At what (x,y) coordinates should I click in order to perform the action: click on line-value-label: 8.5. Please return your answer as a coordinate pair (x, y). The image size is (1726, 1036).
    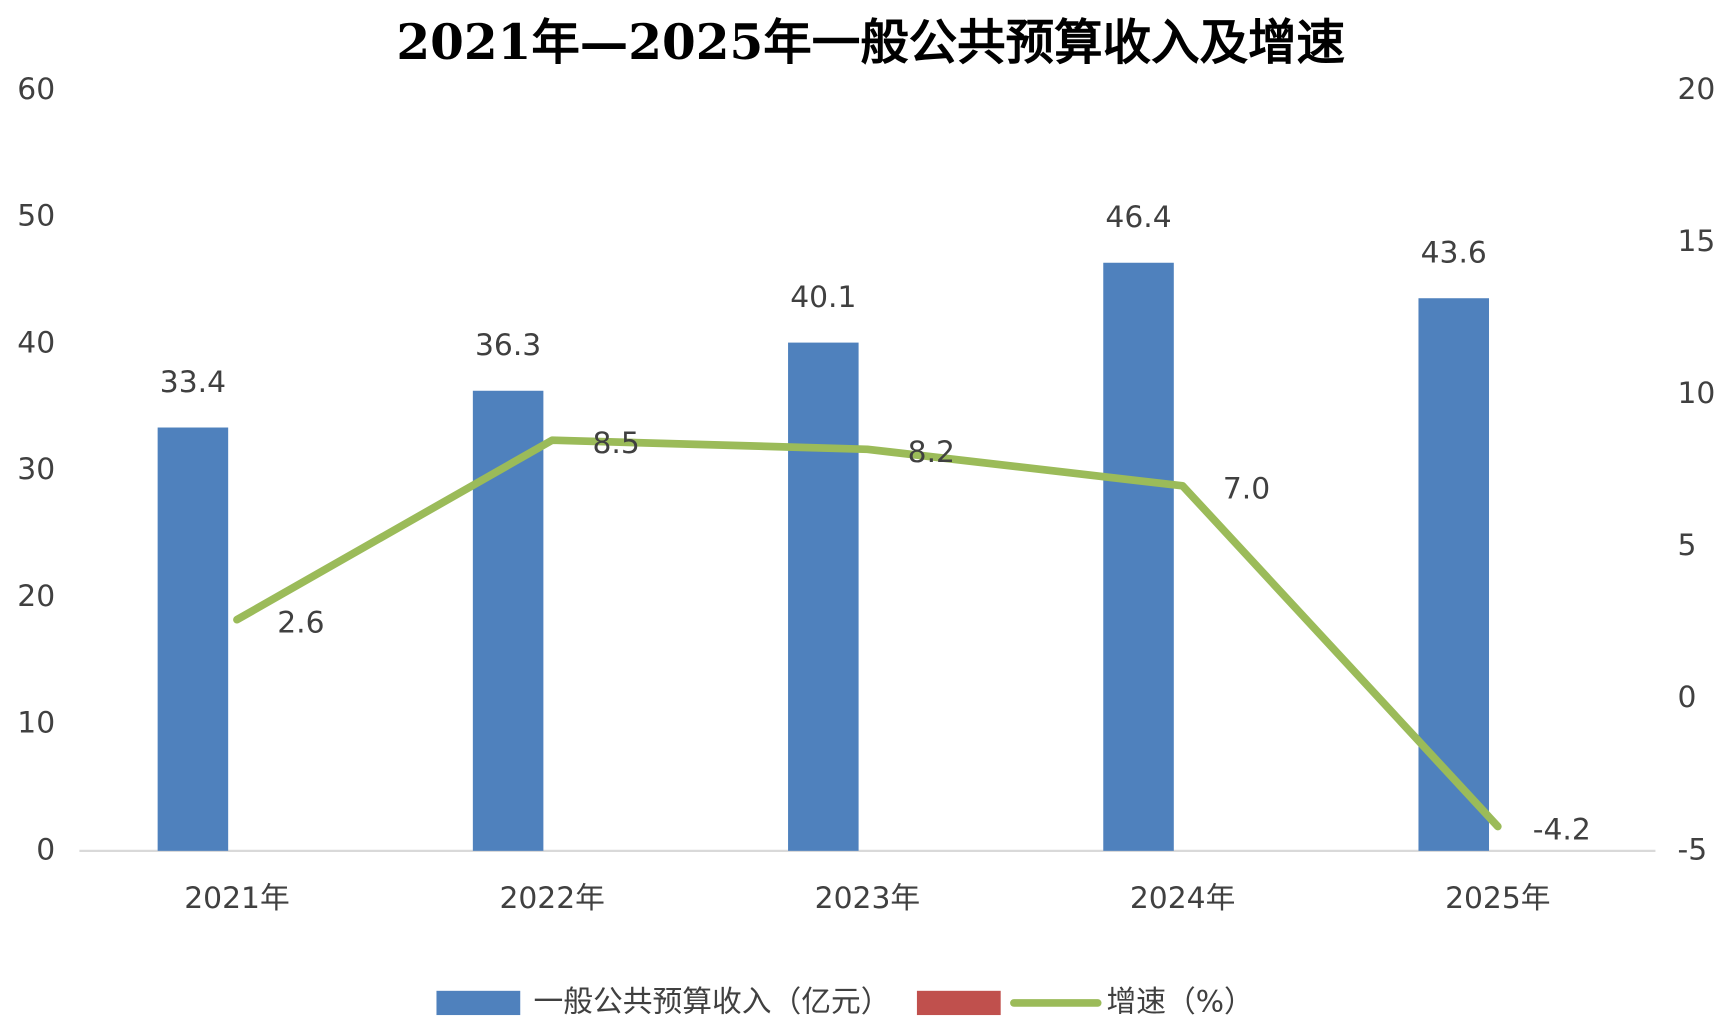
    Looking at the image, I should click on (615, 443).